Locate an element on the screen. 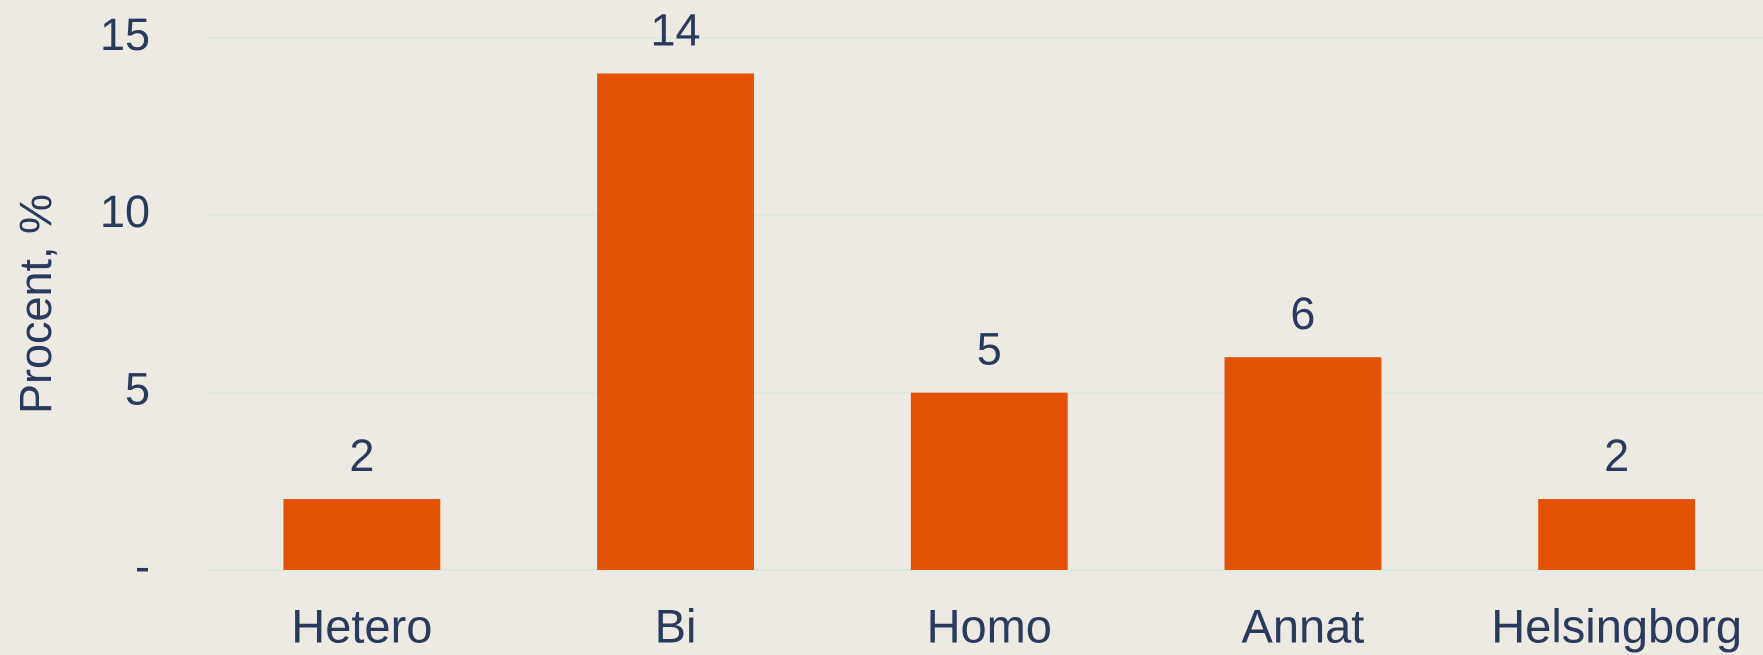 The width and height of the screenshot is (1763, 655). y-tick-label: 5 is located at coordinates (137, 389).